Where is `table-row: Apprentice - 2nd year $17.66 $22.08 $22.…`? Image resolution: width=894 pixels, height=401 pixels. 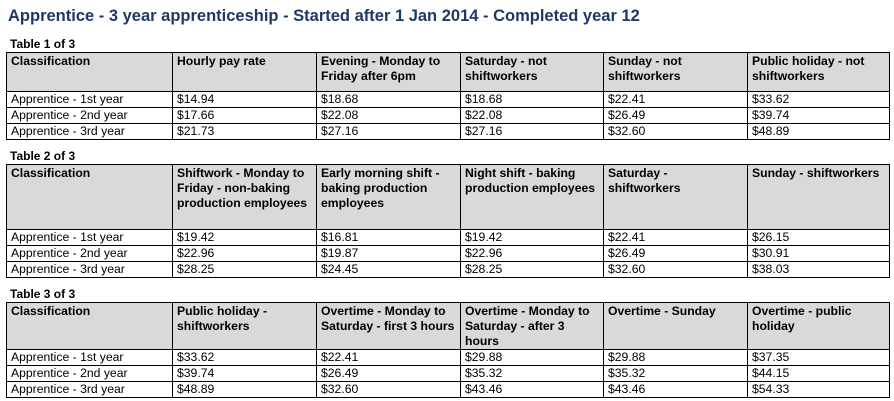
table-row: Apprentice - 2nd year $17.66 $22.08 $22.… is located at coordinates (448, 115).